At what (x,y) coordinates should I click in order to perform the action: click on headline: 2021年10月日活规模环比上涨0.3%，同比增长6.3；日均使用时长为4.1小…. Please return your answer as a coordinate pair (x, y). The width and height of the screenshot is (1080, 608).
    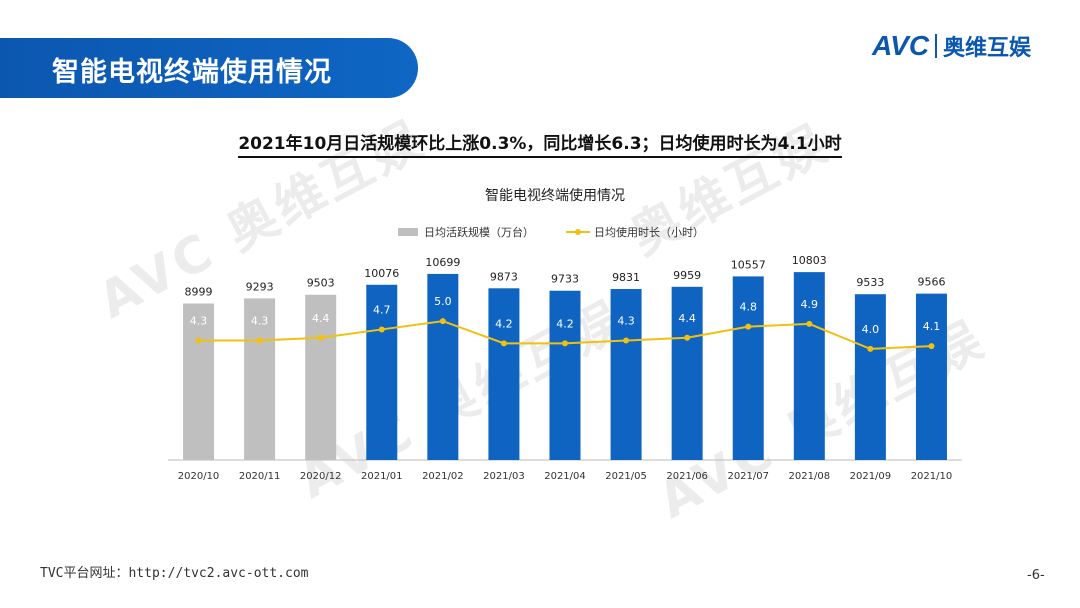
    Looking at the image, I should click on (540, 143).